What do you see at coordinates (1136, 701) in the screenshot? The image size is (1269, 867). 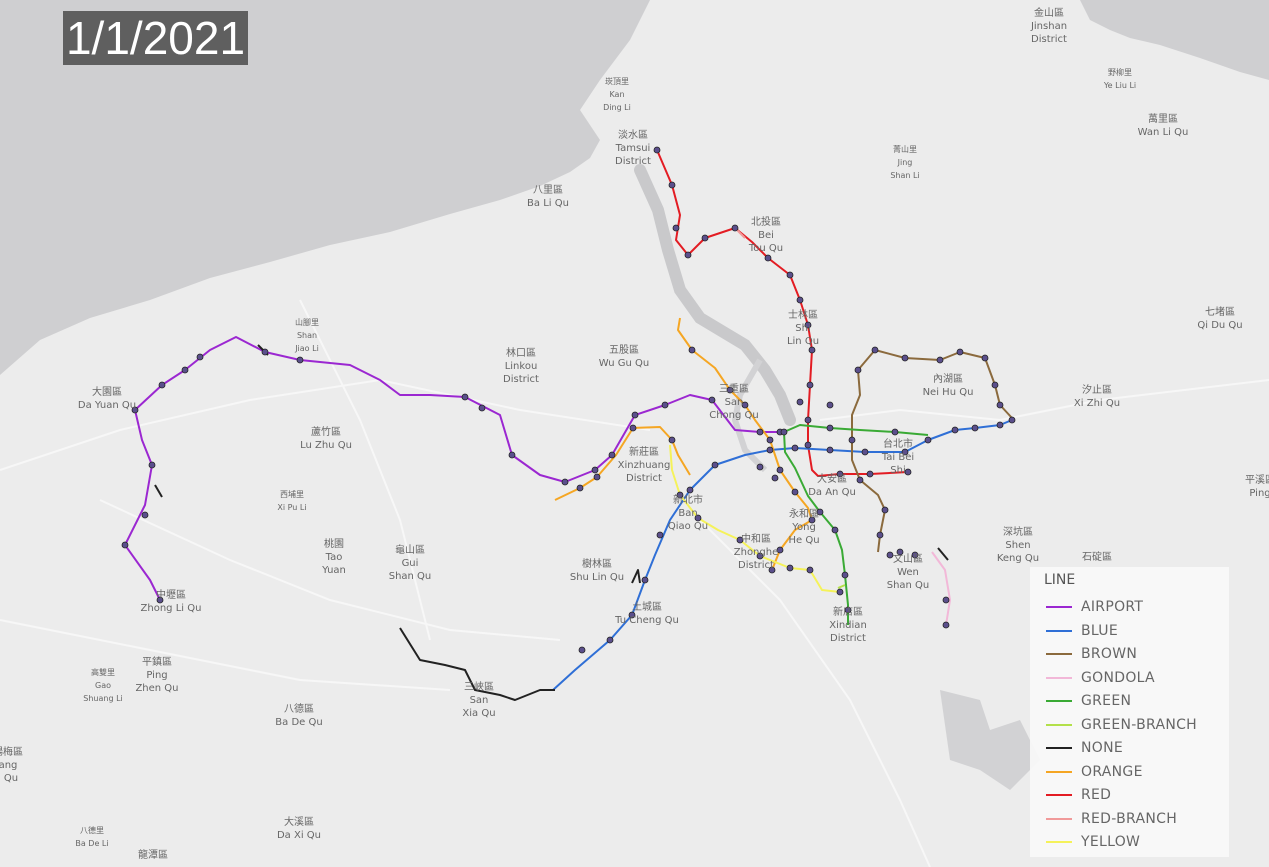 I see `legend-item-green: GREEN` at bounding box center [1136, 701].